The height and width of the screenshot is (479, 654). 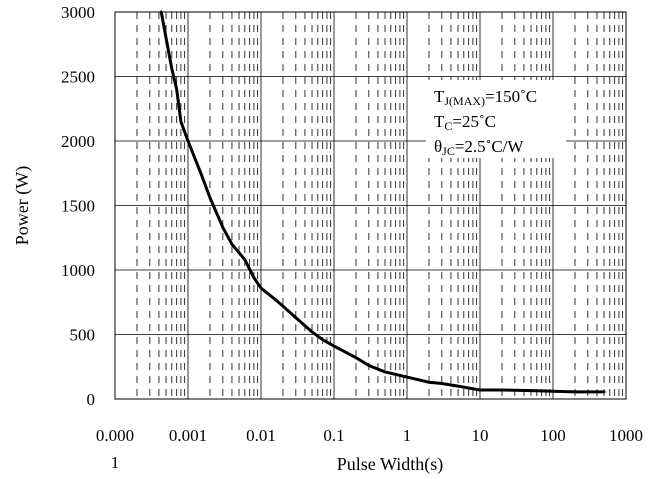 I want to click on y-axis-ticks: 0 500 1000 1500 2000 2500 3000, so click(x=78, y=206).